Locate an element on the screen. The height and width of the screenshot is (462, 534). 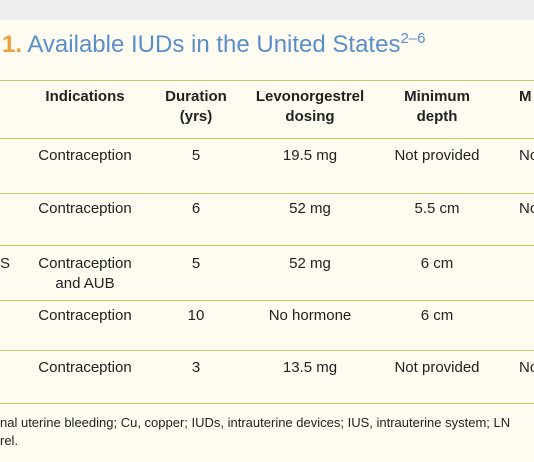
cell-line: No hormone is located at coordinates (310, 315).